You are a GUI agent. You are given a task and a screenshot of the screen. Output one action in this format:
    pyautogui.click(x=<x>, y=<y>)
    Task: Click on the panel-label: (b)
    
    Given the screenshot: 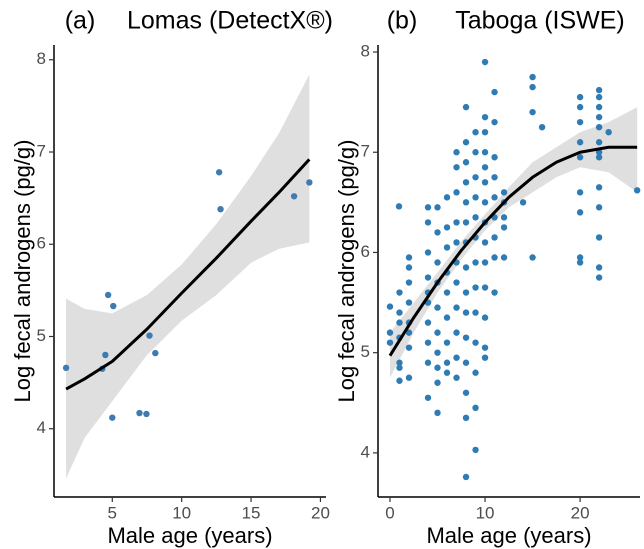 What is the action you would take?
    pyautogui.click(x=402, y=21)
    